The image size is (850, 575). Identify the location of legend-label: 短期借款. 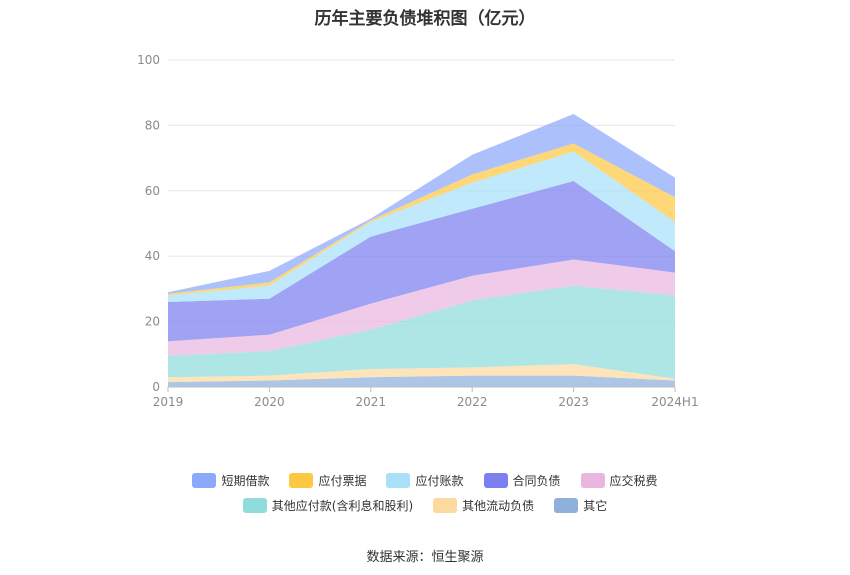
(245, 481).